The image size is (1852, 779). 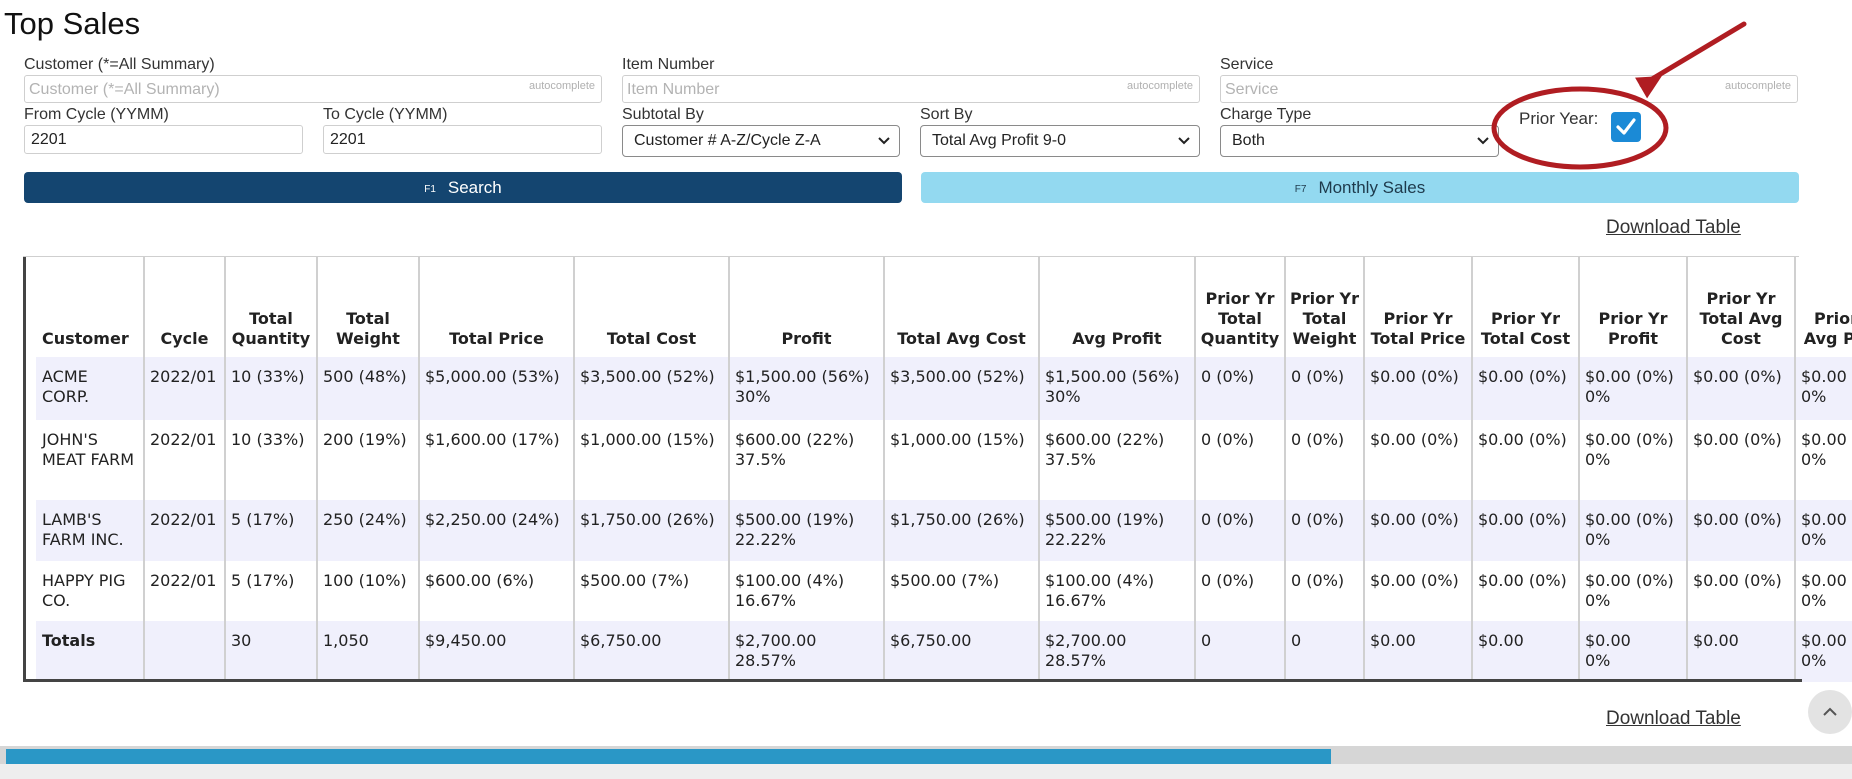 What do you see at coordinates (961, 651) in the screenshot?
I see `table-cell: $6,750.00` at bounding box center [961, 651].